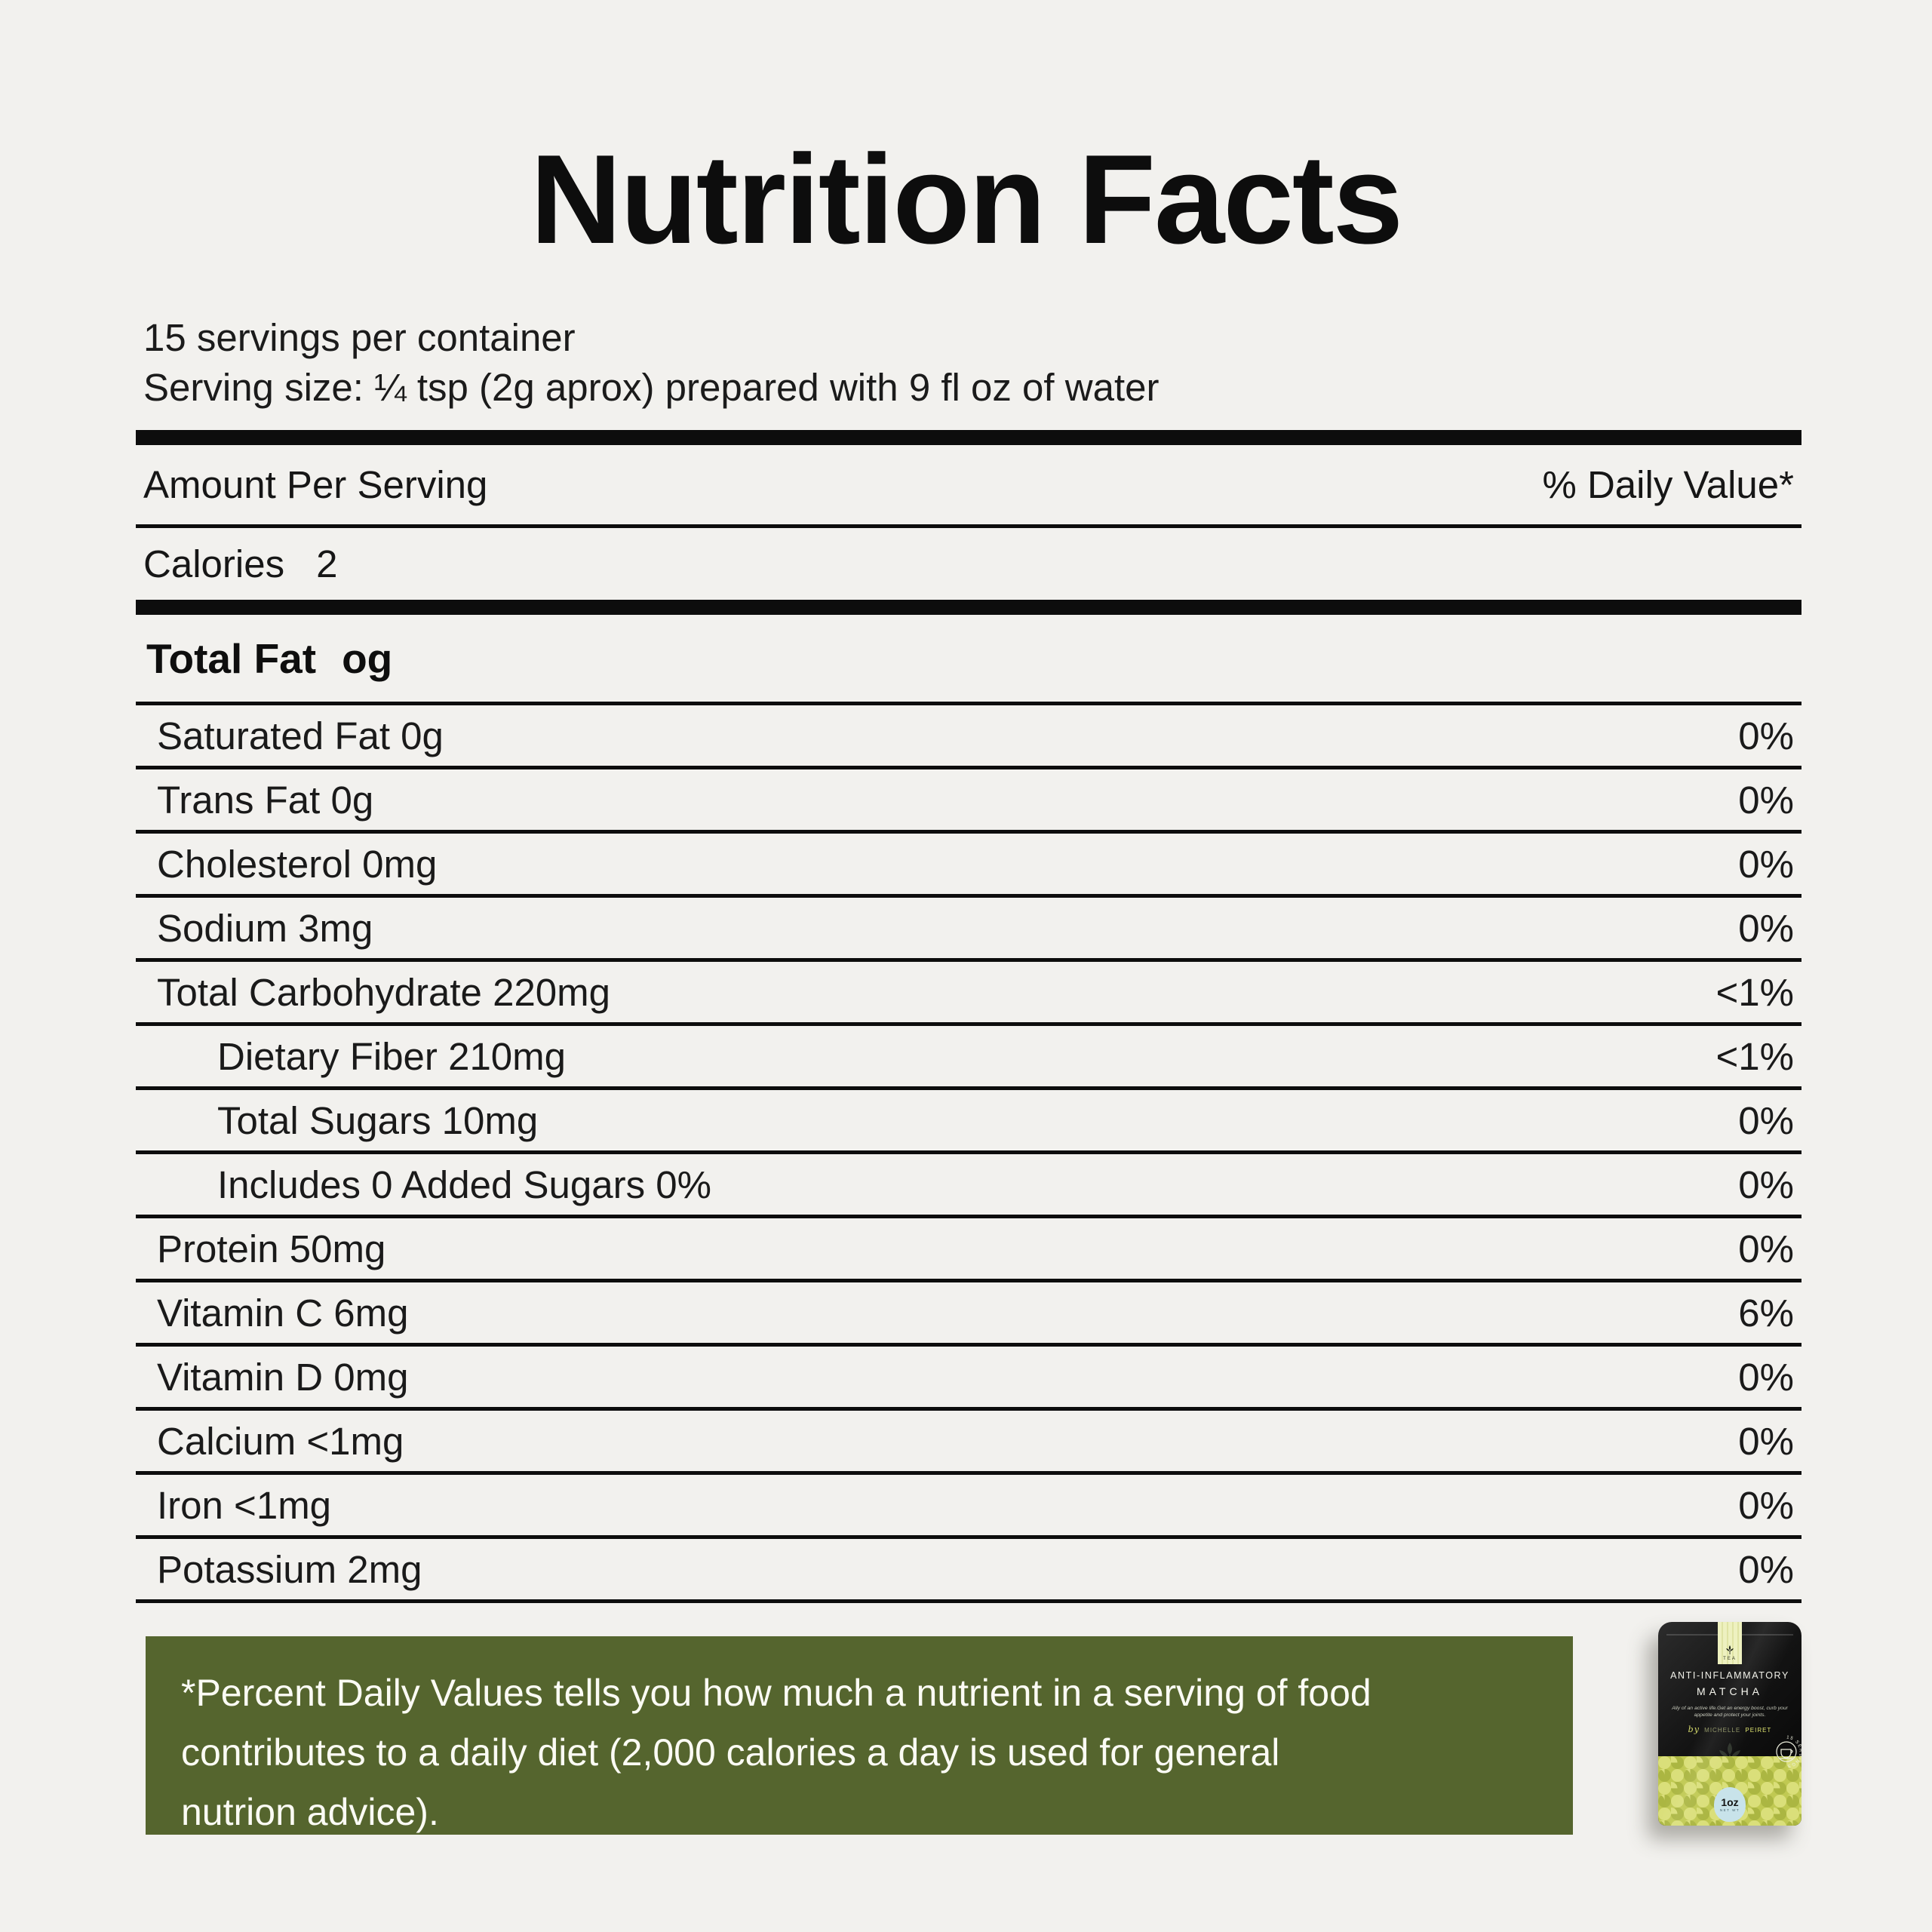 This screenshot has height=1932, width=1932. Describe the element at coordinates (327, 563) in the screenshot. I see `calories-value: 2` at that location.